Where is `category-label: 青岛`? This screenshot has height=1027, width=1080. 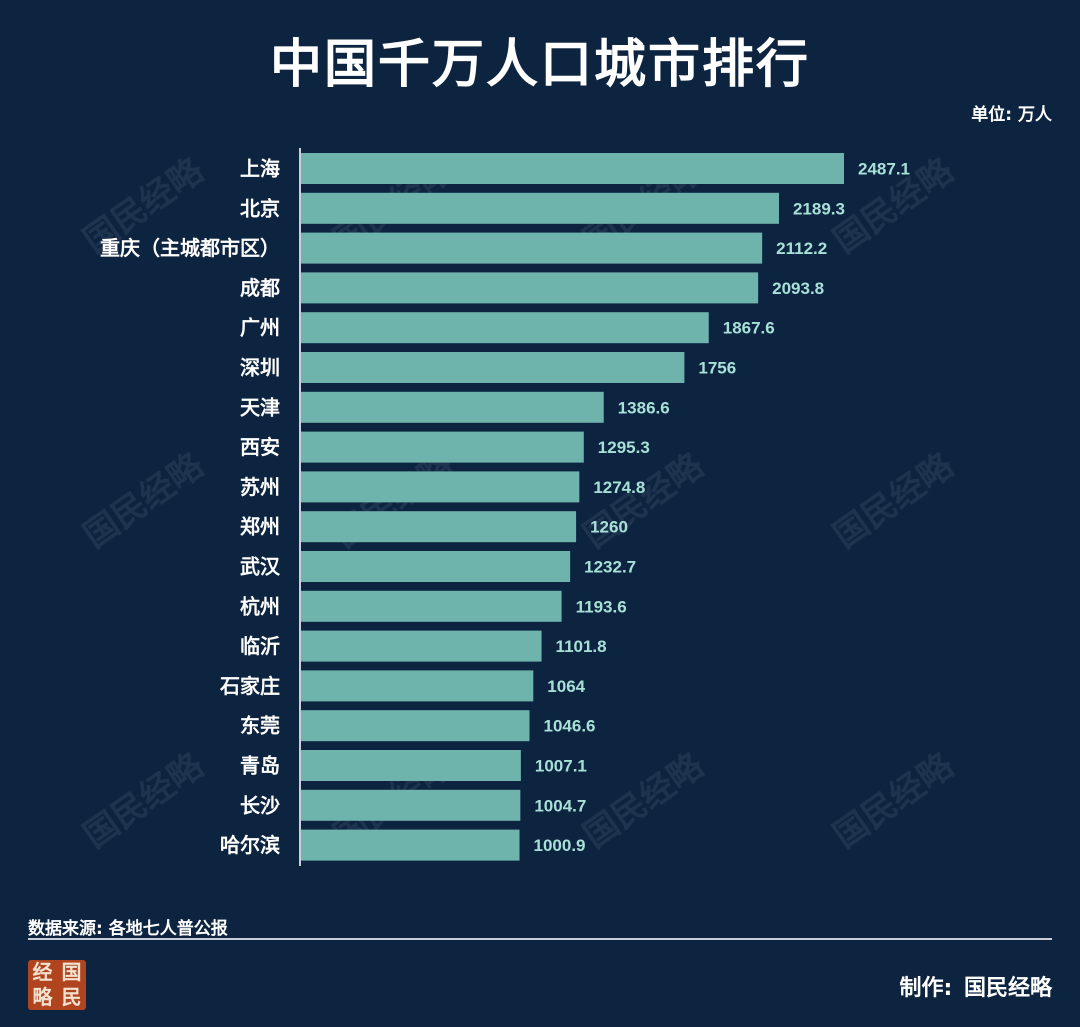
category-label: 青岛 is located at coordinates (260, 766).